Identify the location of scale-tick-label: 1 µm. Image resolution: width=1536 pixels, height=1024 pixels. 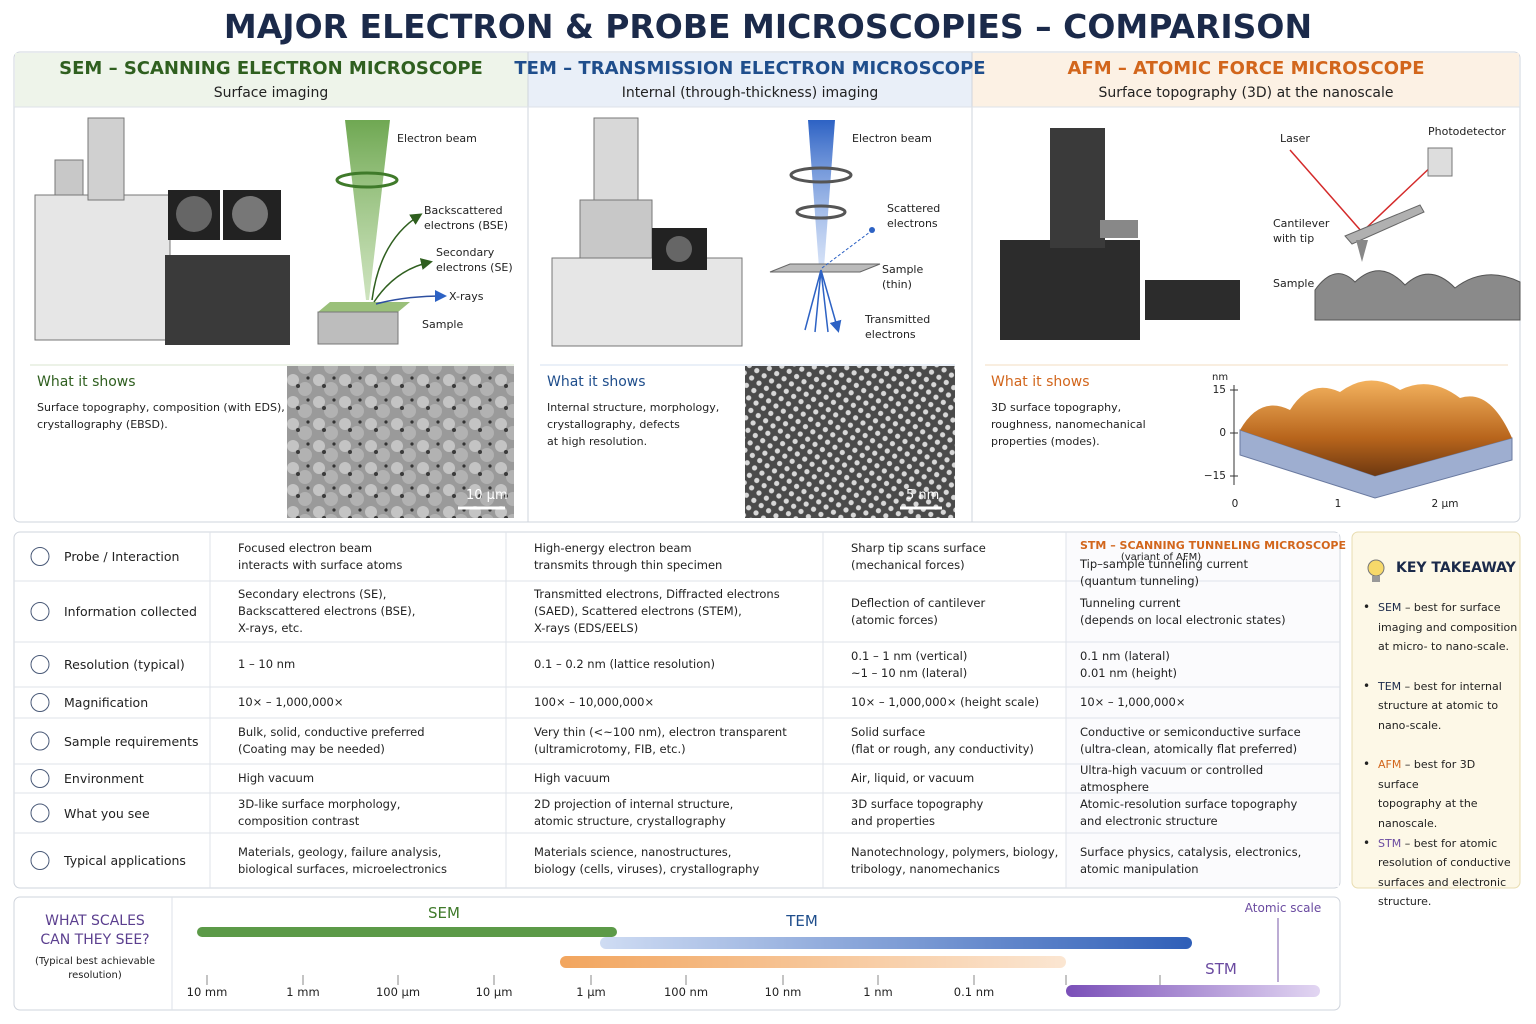
(591, 992).